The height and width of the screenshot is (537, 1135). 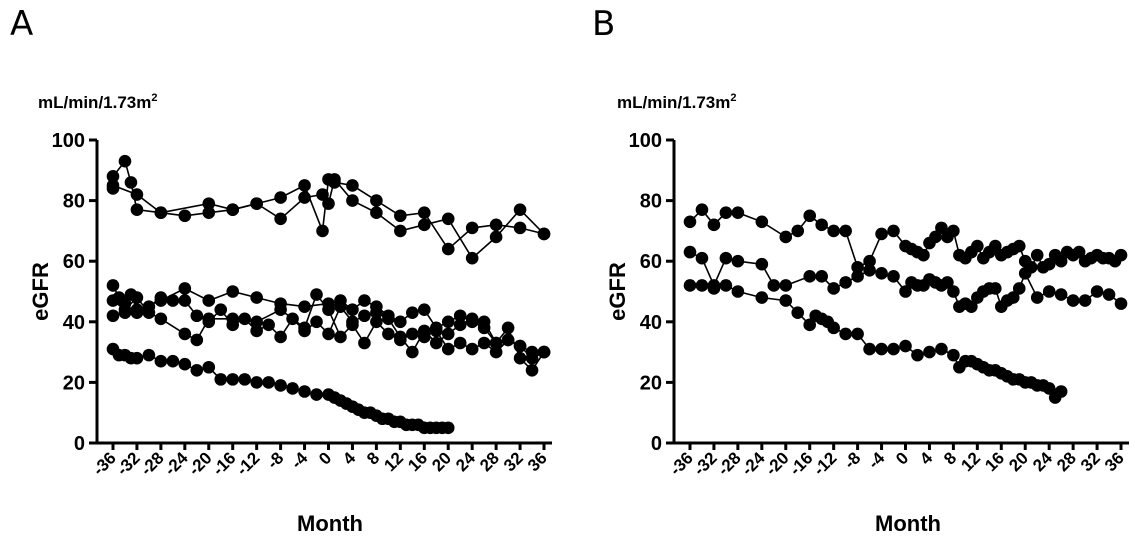 I want to click on panel-b-letter: B, so click(x=604, y=24).